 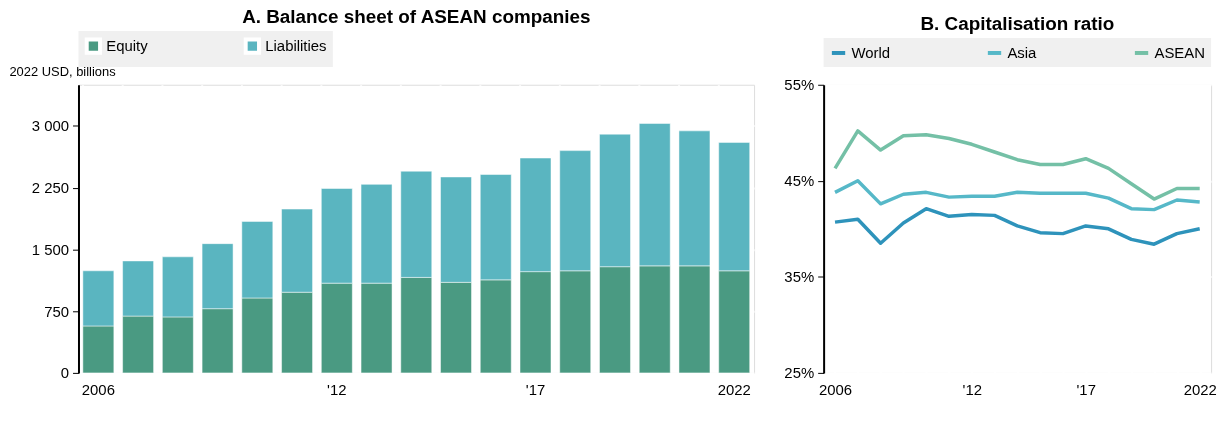 What do you see at coordinates (62, 72) in the screenshot?
I see `y-axis-title: 2022 USD, billions` at bounding box center [62, 72].